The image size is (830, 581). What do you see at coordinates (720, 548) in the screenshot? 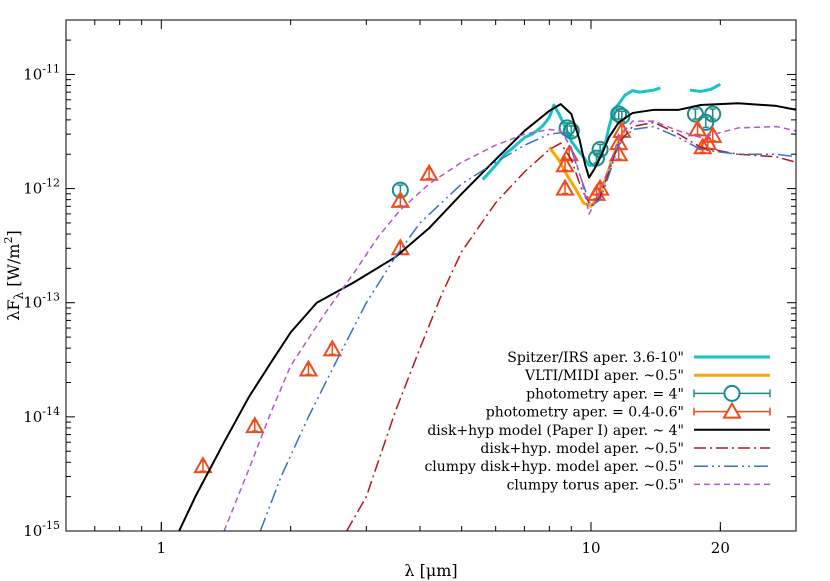
I see `x-tick-label: 20` at bounding box center [720, 548].